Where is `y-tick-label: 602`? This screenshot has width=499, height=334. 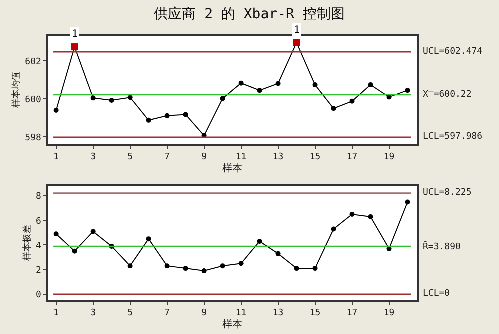
y-tick-label: 602 is located at coordinates (33, 62).